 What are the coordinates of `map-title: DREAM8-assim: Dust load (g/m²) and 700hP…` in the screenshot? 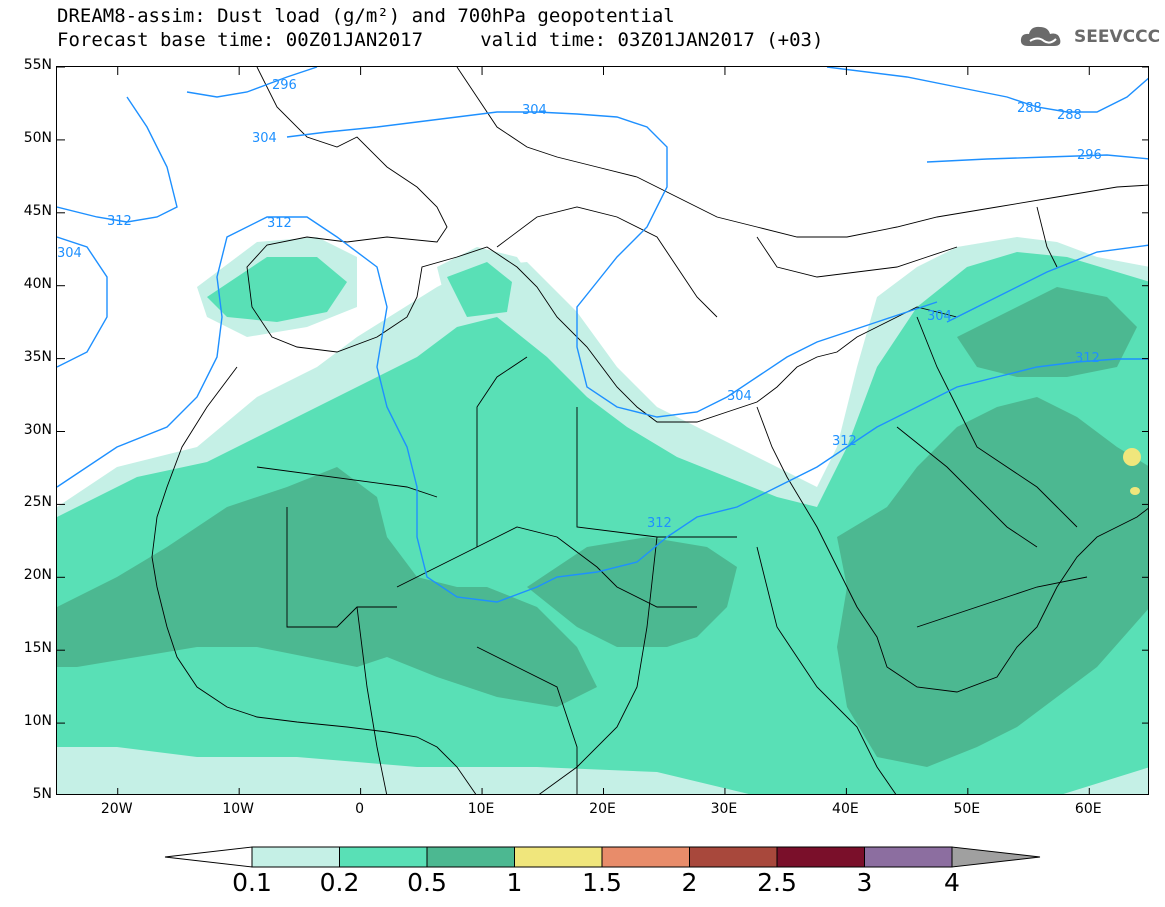 It's located at (366, 16).